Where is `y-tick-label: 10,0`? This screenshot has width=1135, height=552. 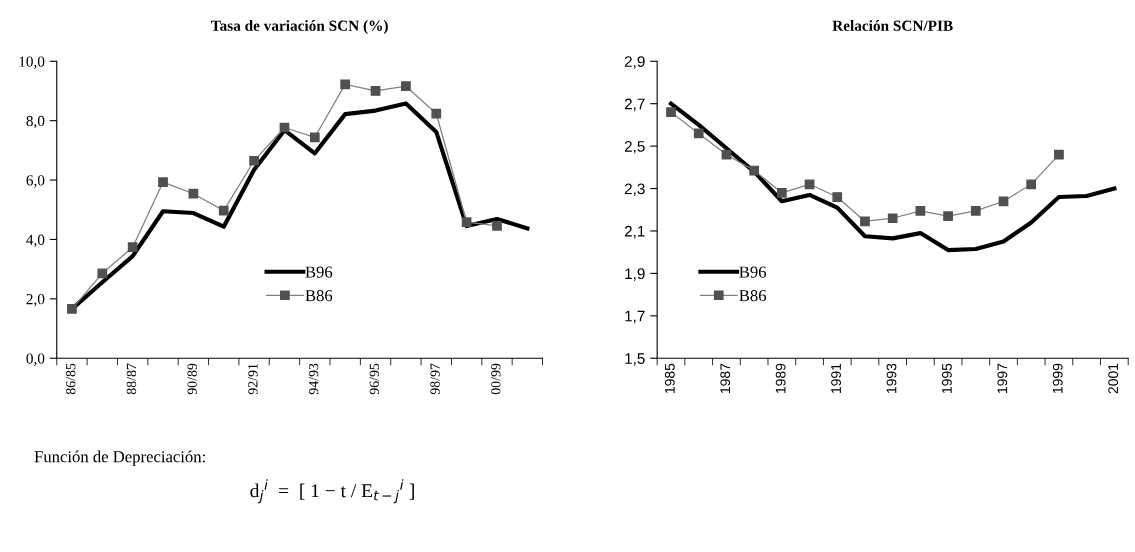 y-tick-label: 10,0 is located at coordinates (32, 62).